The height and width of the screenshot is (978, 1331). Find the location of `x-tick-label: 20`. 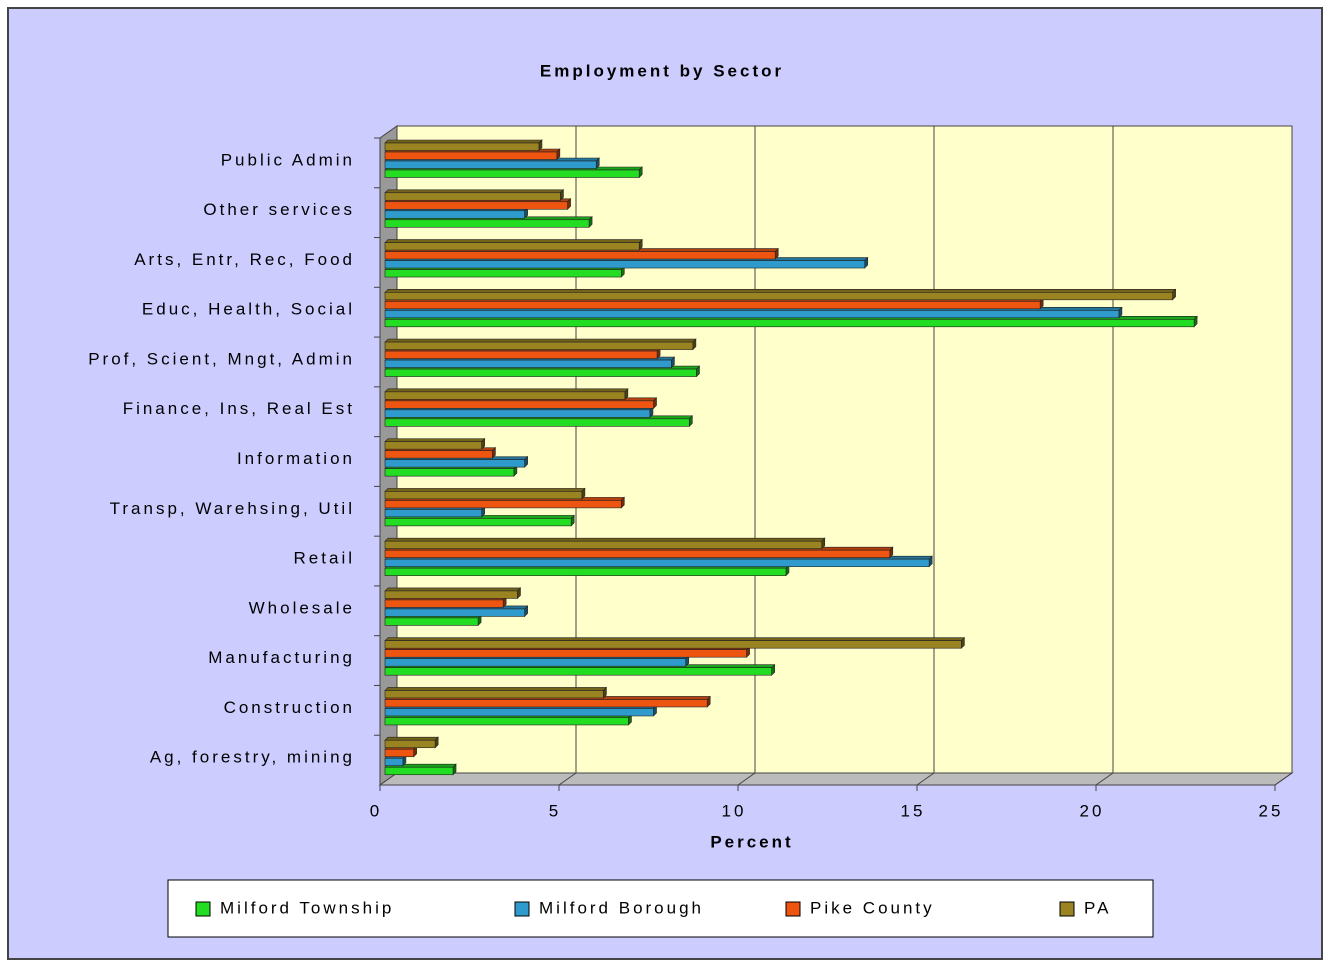

x-tick-label: 20 is located at coordinates (1092, 810).